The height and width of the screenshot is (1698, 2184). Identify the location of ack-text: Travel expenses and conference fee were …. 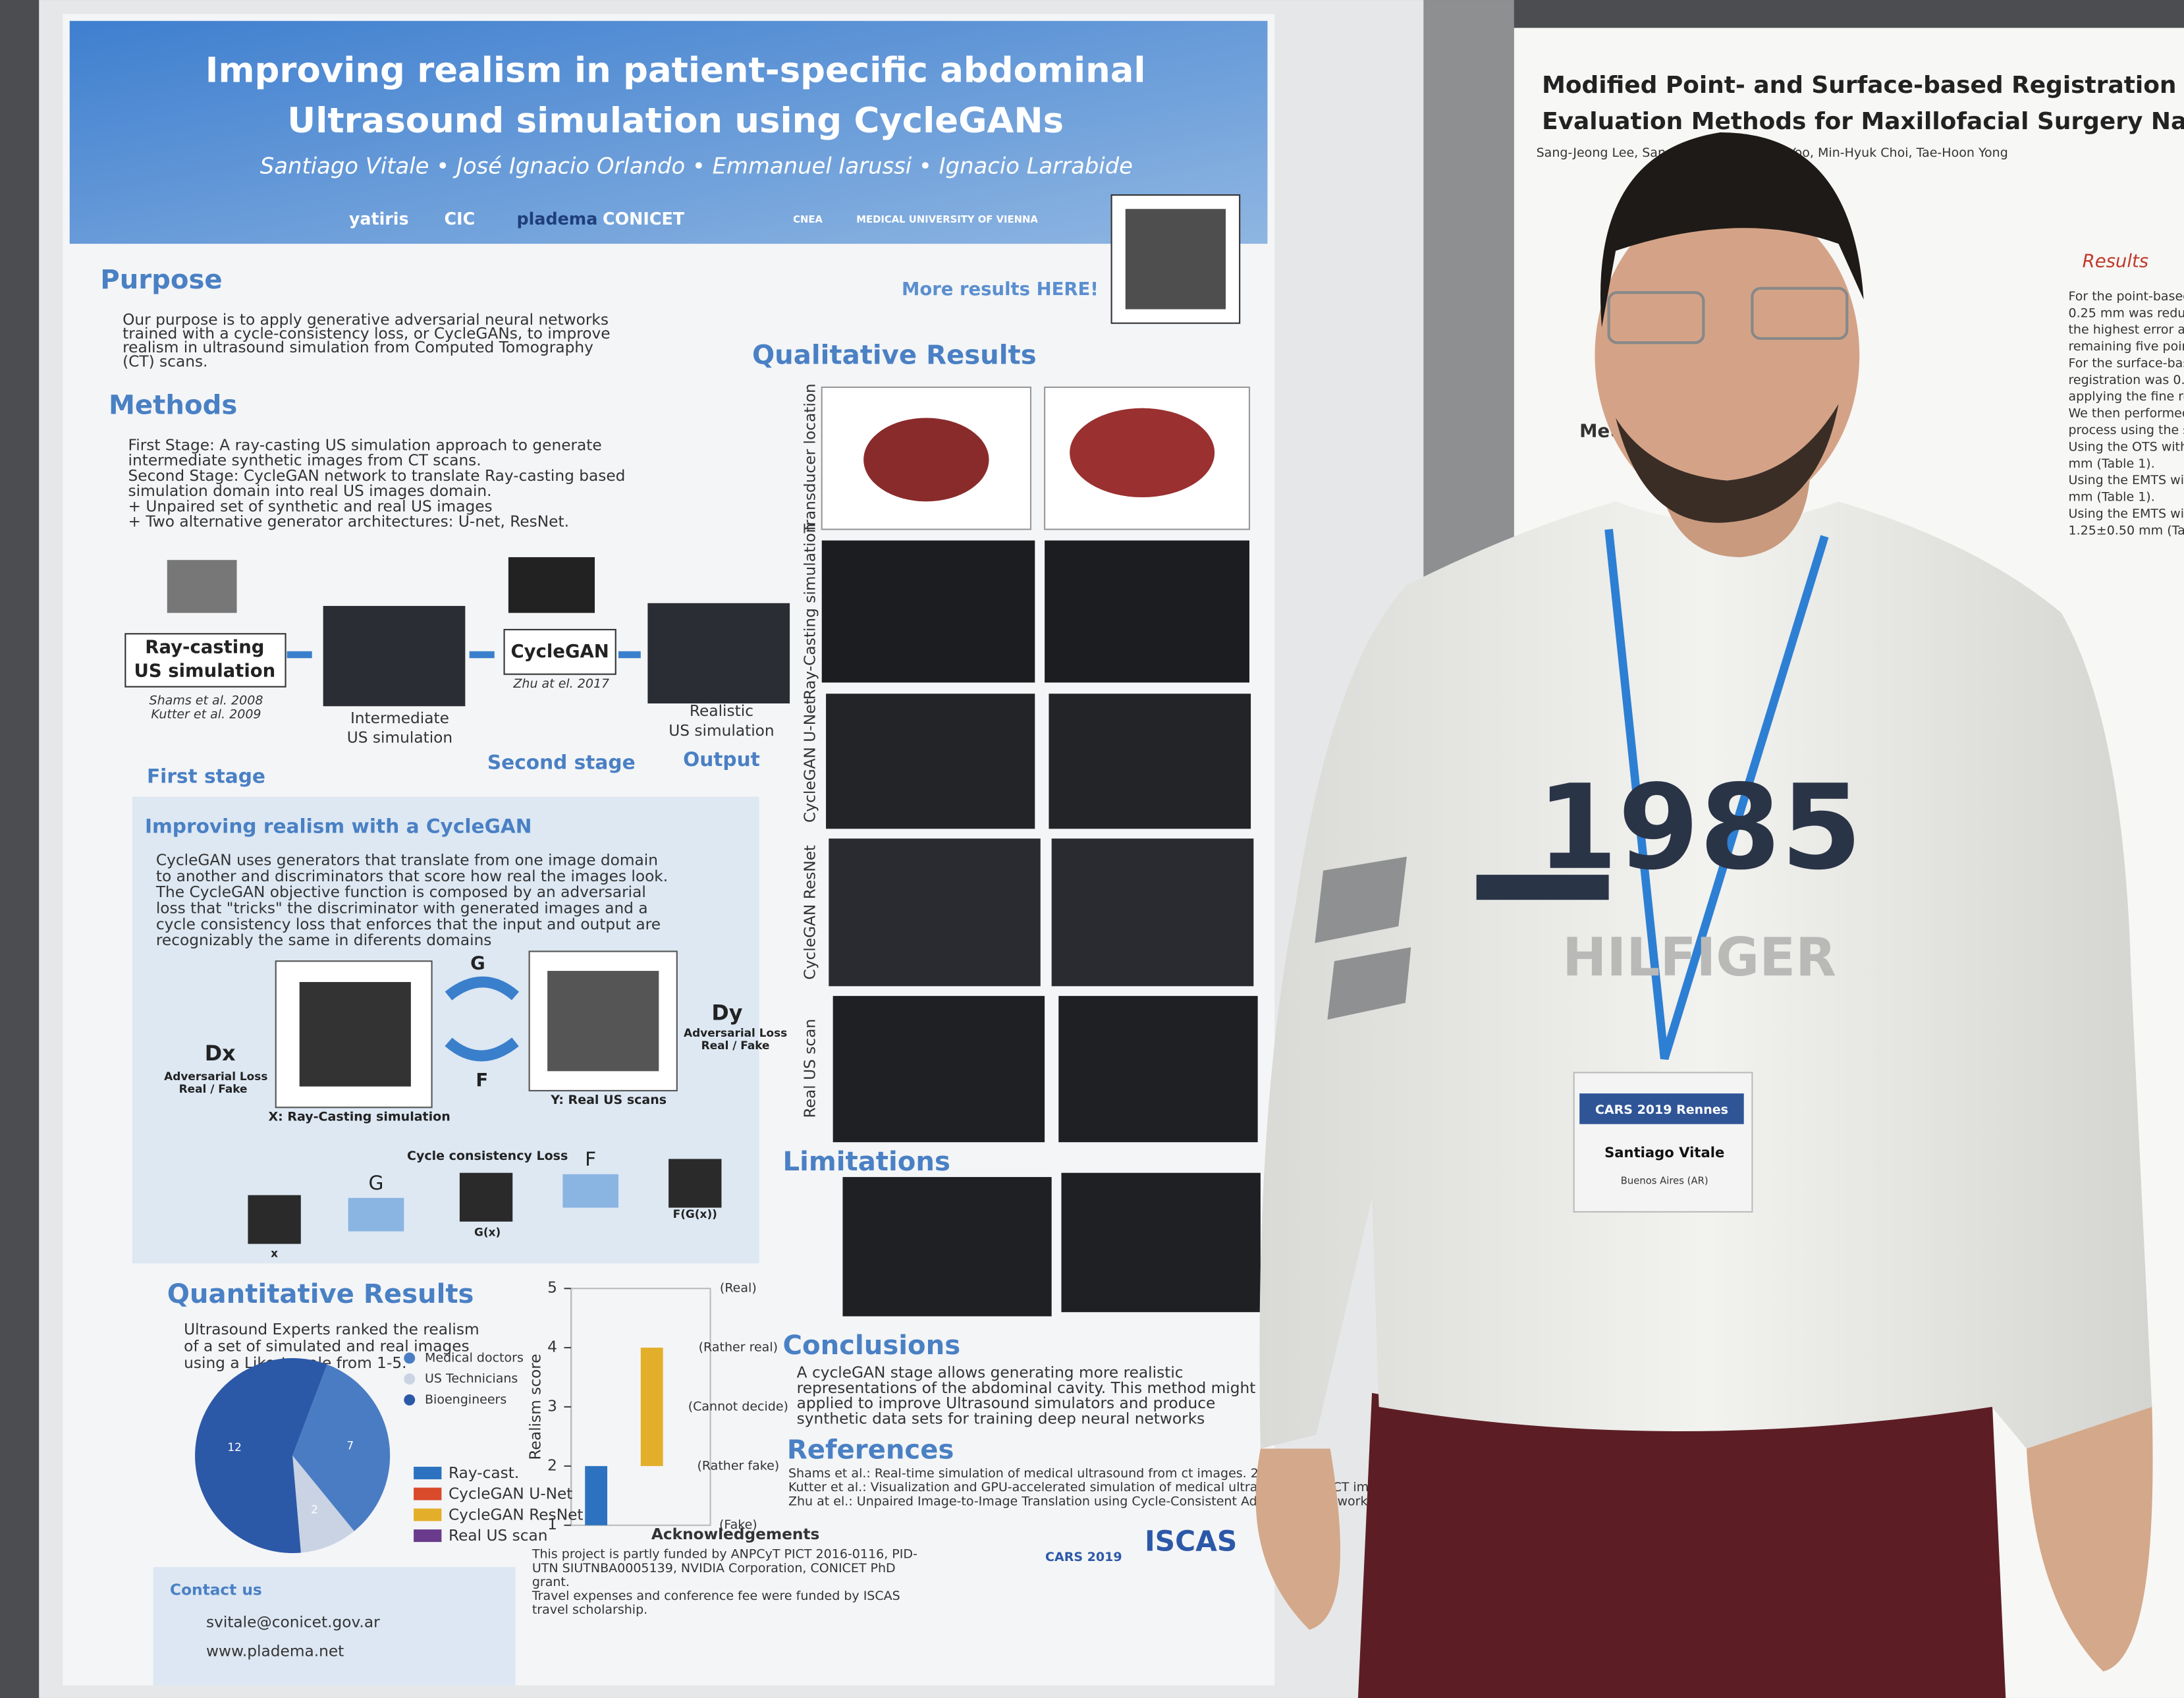
(716, 1596).